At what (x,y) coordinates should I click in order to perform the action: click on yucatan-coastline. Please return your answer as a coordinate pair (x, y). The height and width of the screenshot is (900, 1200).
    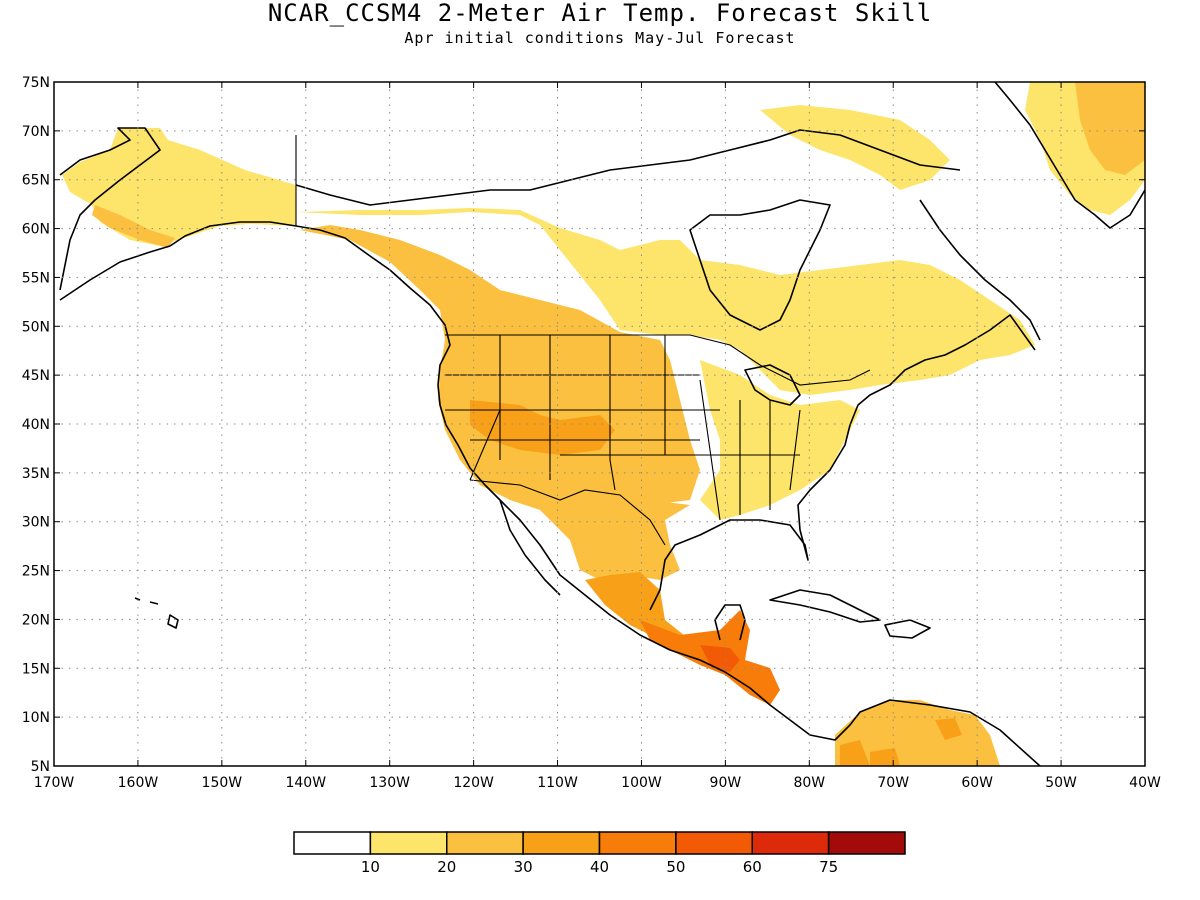
    Looking at the image, I should click on (730, 622).